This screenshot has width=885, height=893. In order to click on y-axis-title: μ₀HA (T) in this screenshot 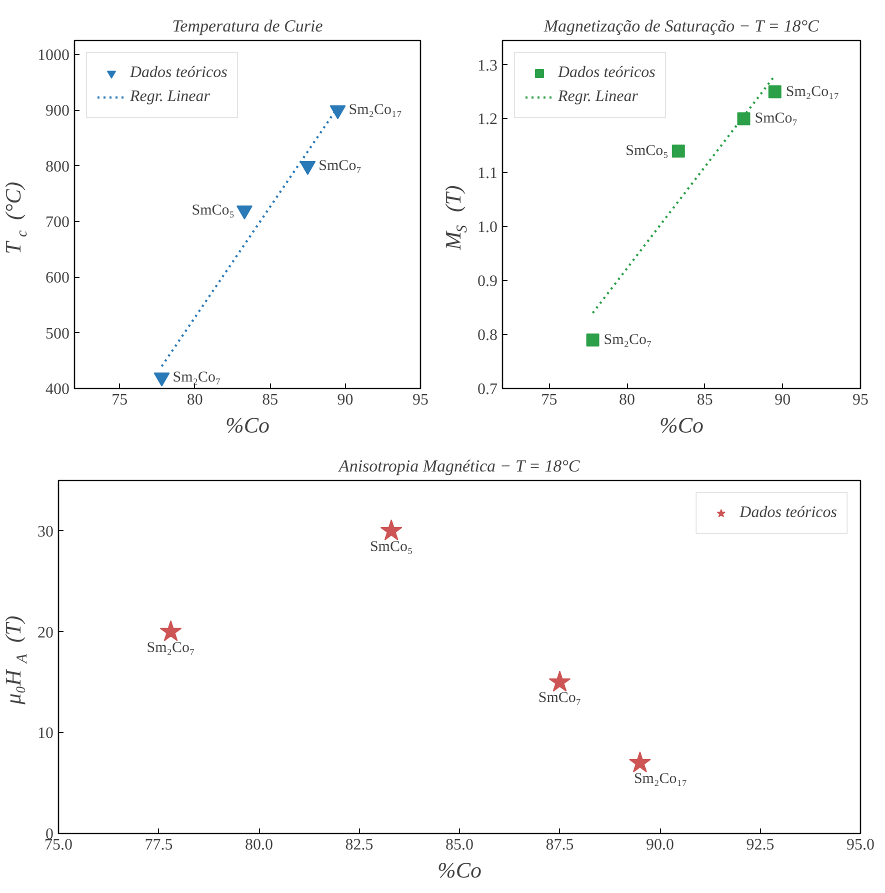, I will do `click(15, 661)`.